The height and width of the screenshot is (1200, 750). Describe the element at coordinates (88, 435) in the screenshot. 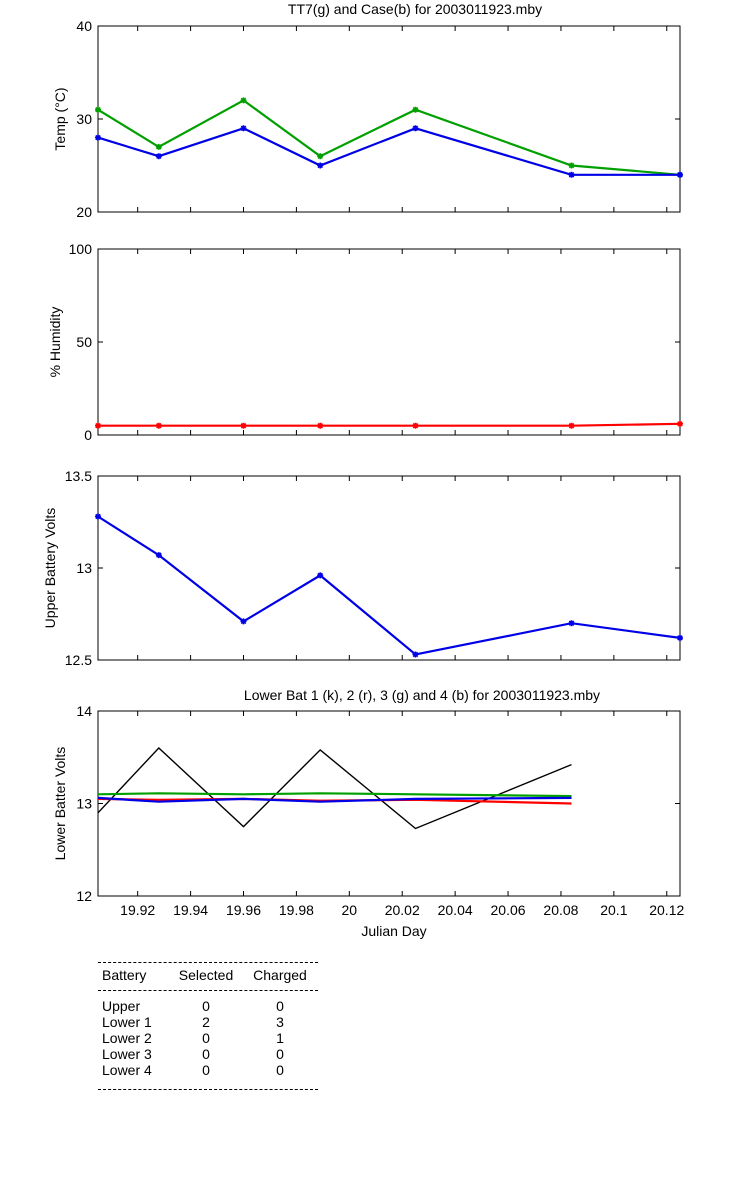

I see `y-tick-label: 0` at that location.